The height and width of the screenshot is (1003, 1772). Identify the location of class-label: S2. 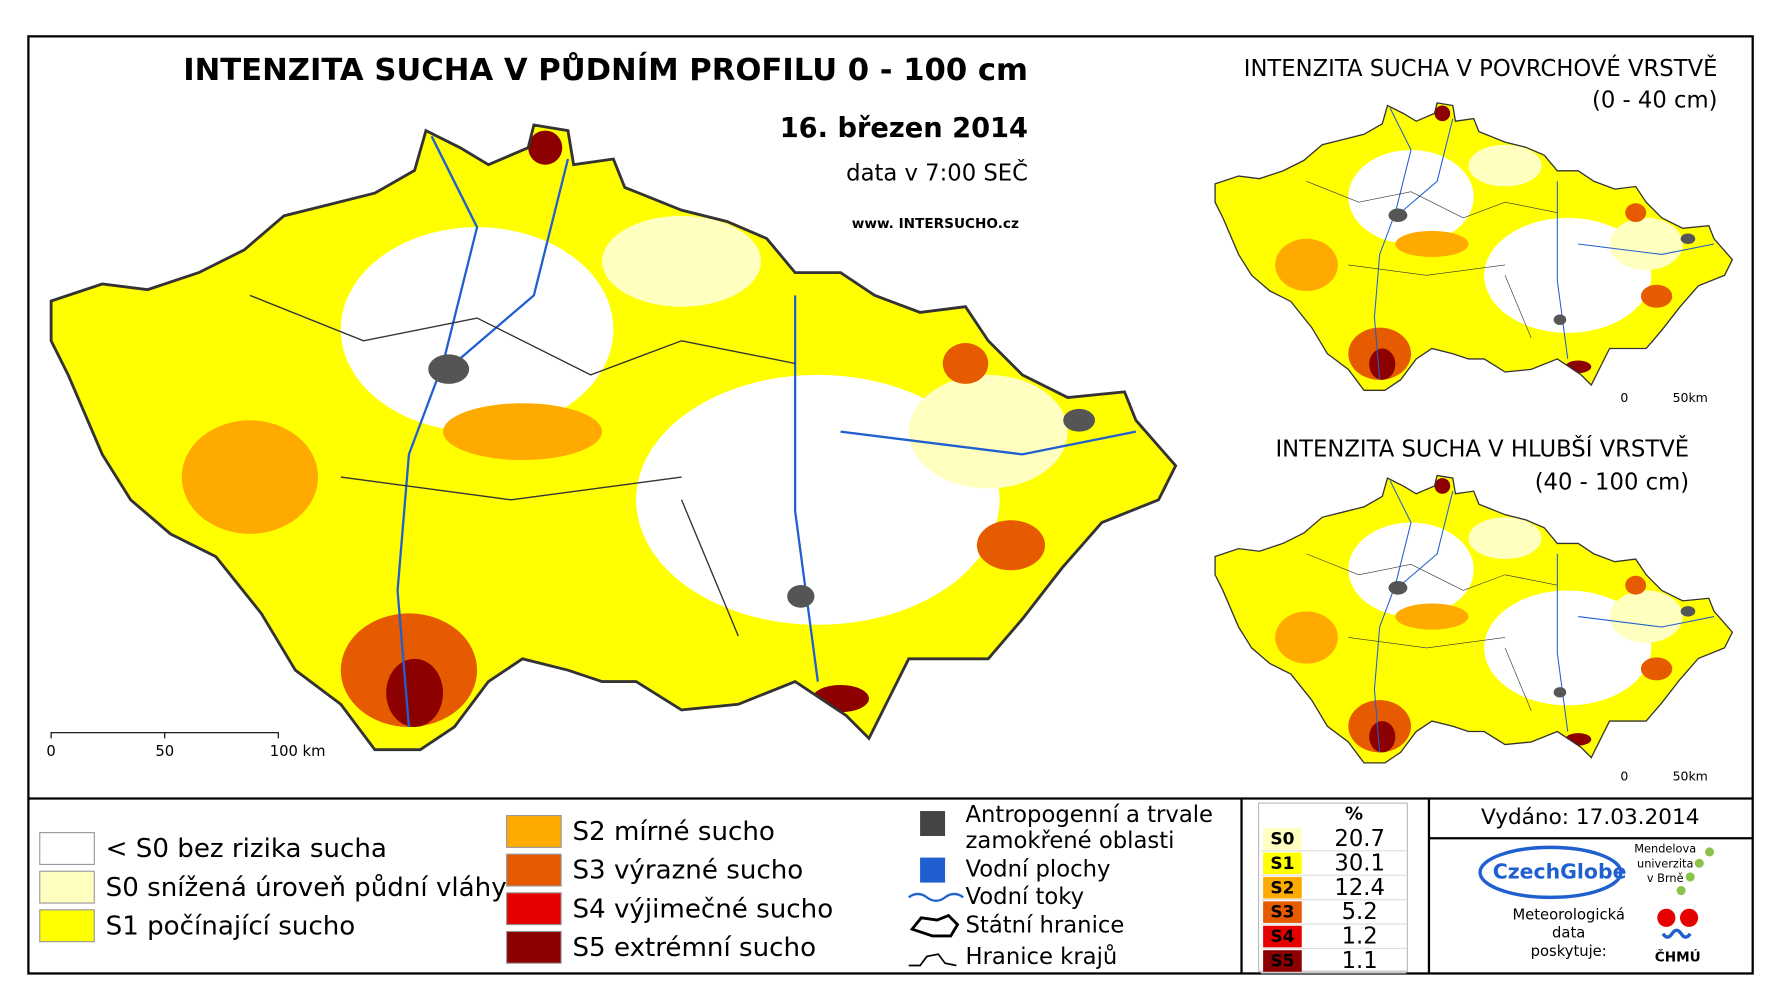
(1282, 888).